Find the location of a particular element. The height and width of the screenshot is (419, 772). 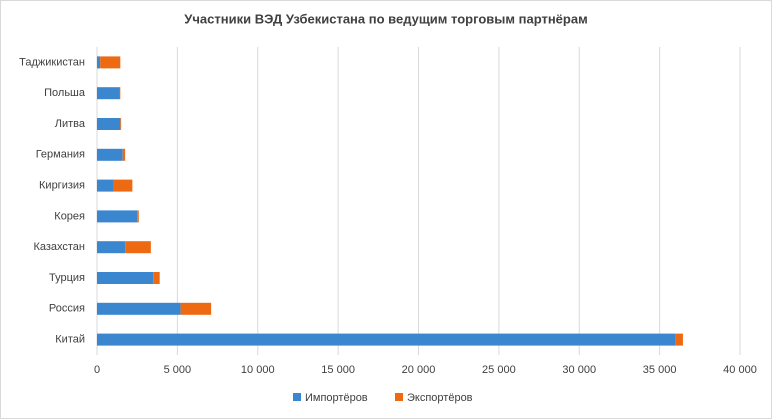

x-tick-label: 25 000 is located at coordinates (499, 370).